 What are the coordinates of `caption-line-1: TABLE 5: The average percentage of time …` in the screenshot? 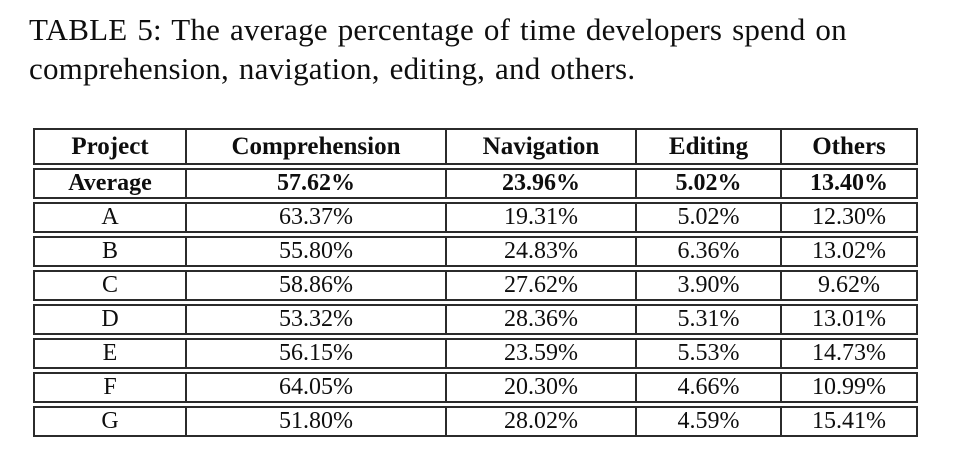 It's located at (438, 29).